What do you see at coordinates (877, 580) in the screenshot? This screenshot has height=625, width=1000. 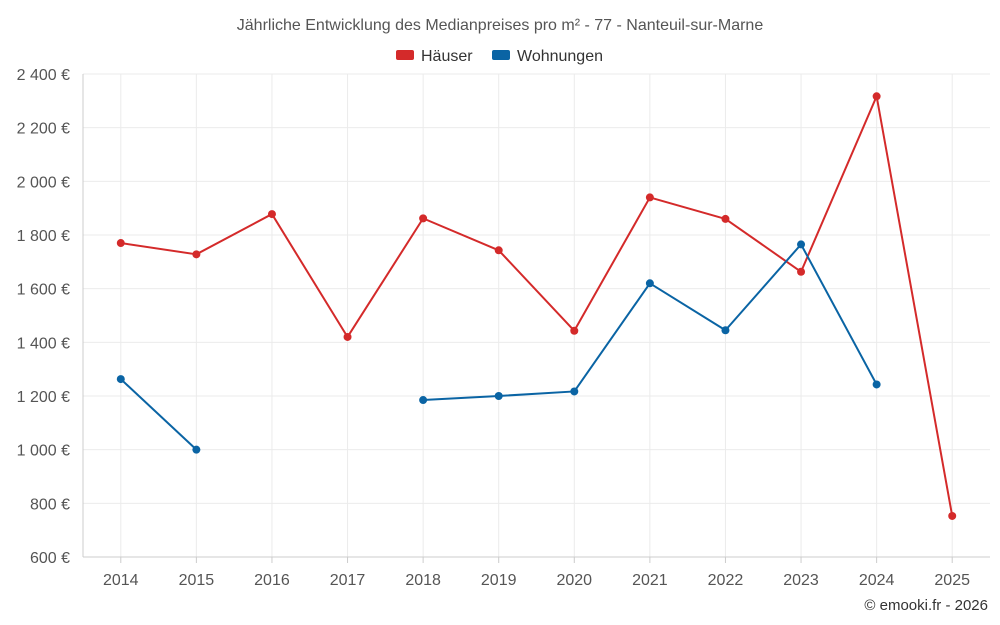 I see `x-tick-label: 2024` at bounding box center [877, 580].